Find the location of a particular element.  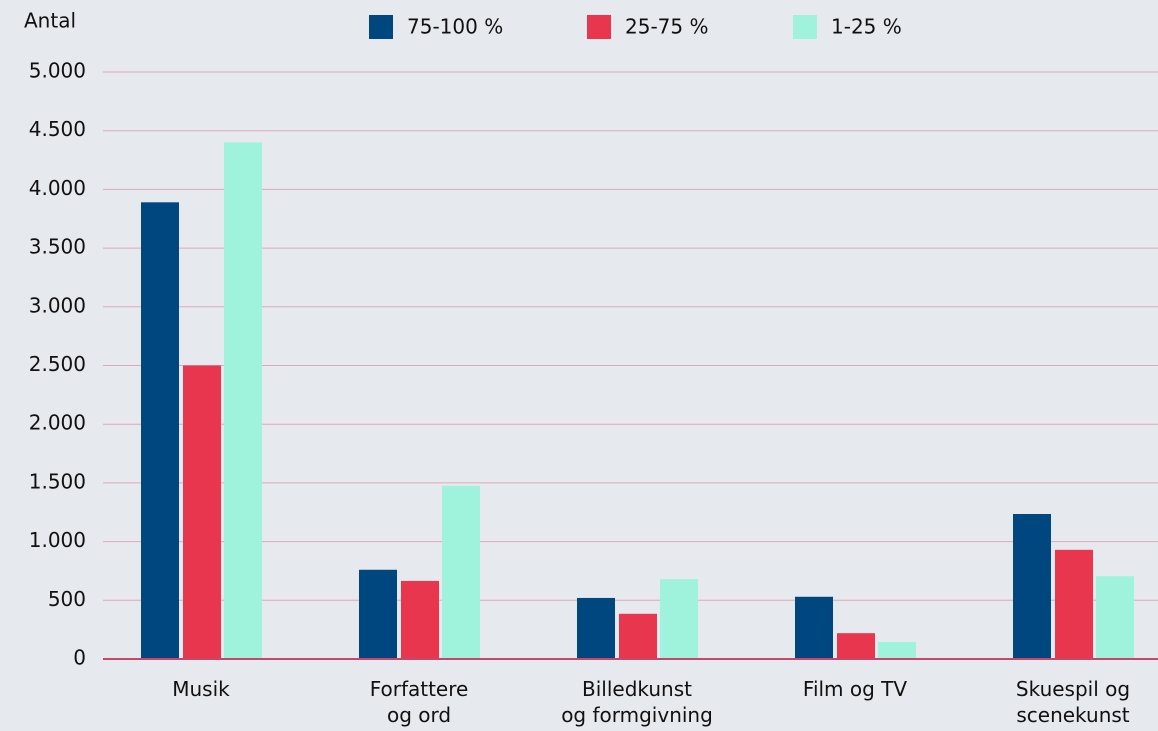

y-tick-label: 5.000 is located at coordinates (57, 71).